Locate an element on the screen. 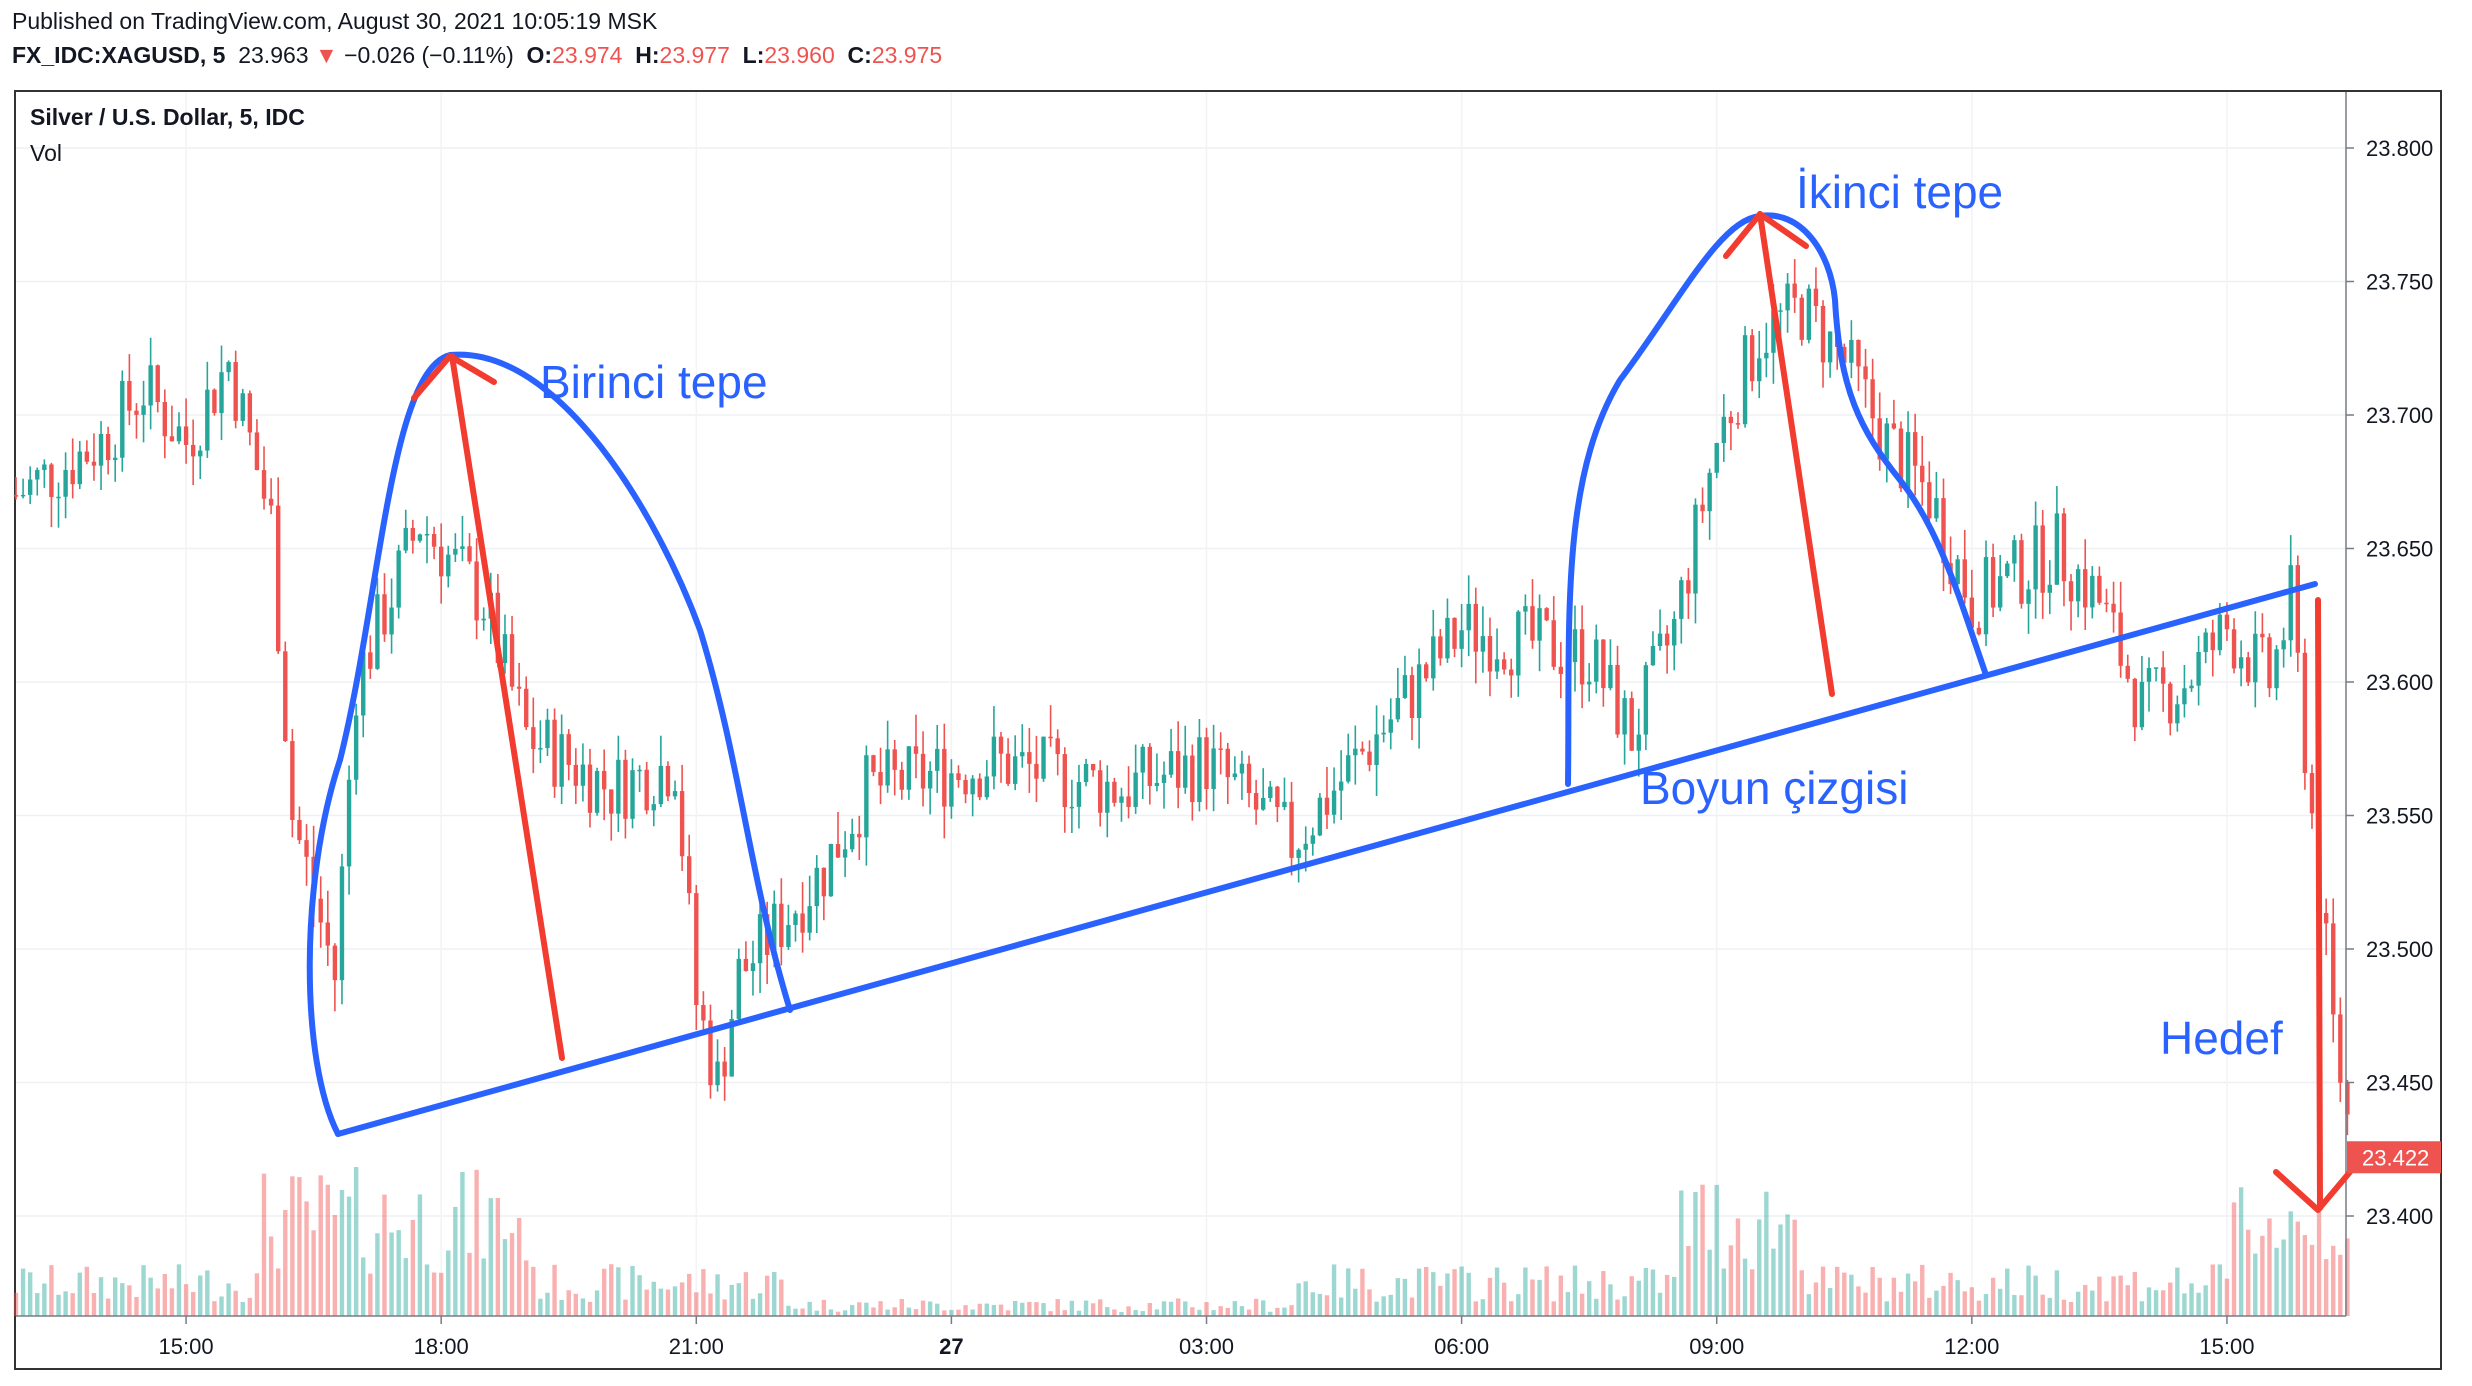 The image size is (2472, 1386). last-price: 23.963 is located at coordinates (273, 55).